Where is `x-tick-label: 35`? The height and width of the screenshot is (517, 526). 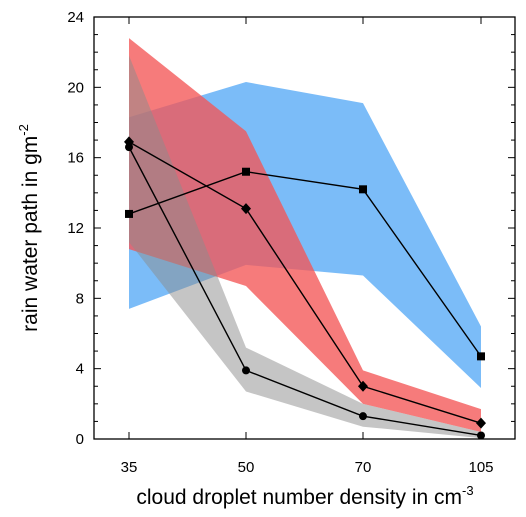 x-tick-label: 35 is located at coordinates (129, 467).